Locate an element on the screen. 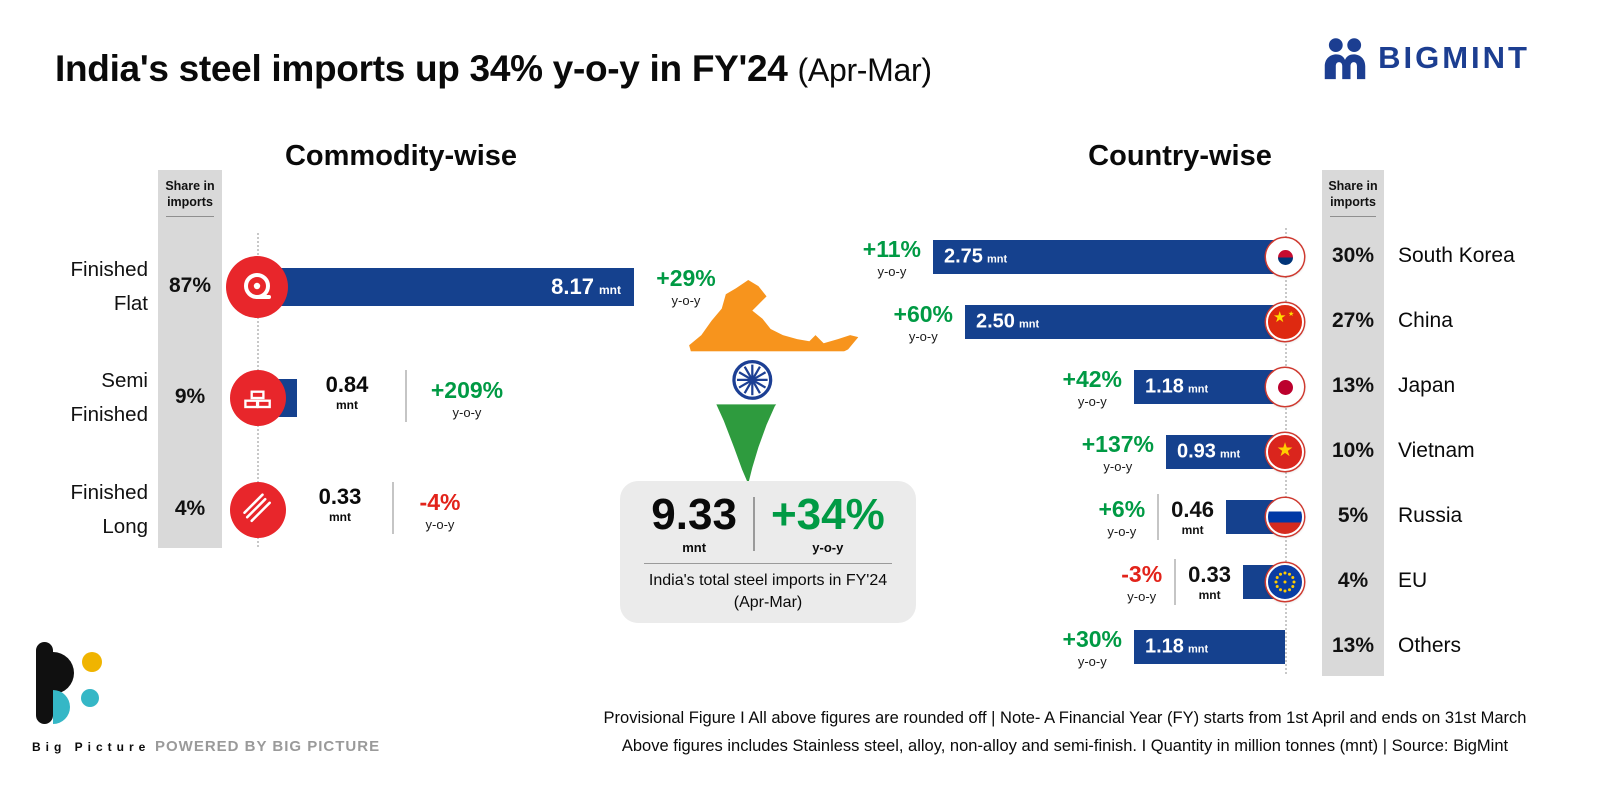 Image resolution: width=1600 pixels, height=800 pixels. country-row-eu: -3% y-o-y 0.33 mnt is located at coordinates (1062, 582).